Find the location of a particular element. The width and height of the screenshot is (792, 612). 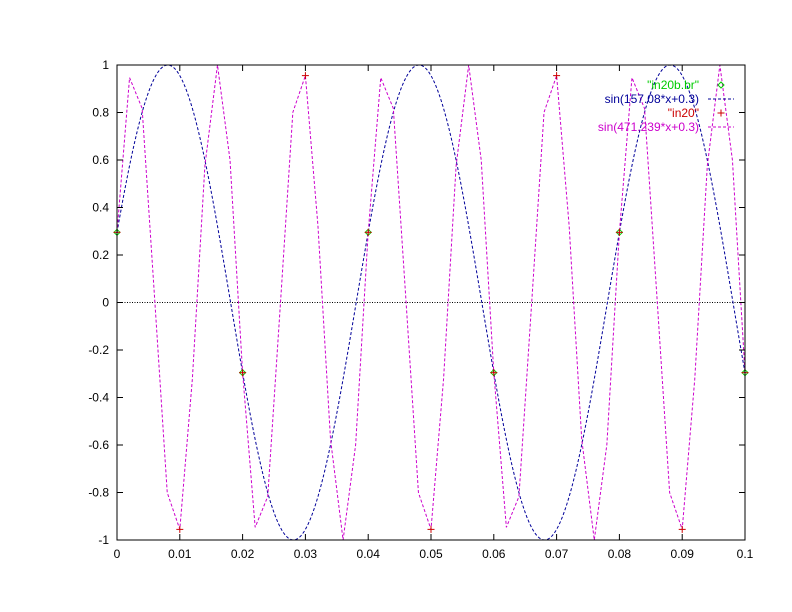

legend-label: sin(157.08*x+0.3) is located at coordinates (652, 99).